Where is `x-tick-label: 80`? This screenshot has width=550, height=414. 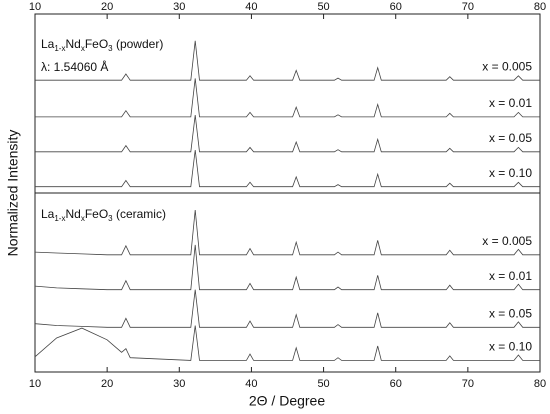
x-tick-label: 80 is located at coordinates (540, 384).